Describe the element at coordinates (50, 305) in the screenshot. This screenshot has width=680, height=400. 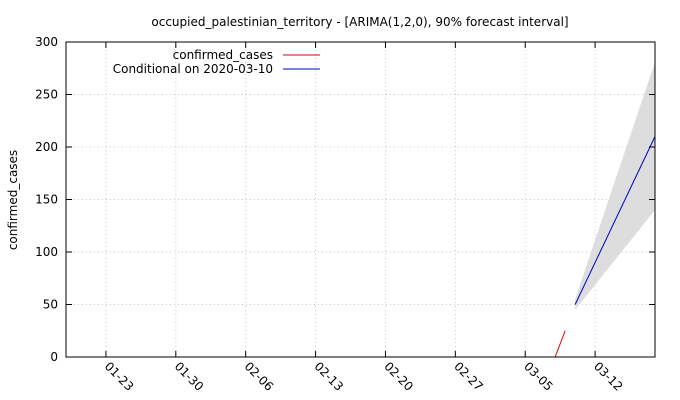
I see `y-tick-label: 50` at that location.